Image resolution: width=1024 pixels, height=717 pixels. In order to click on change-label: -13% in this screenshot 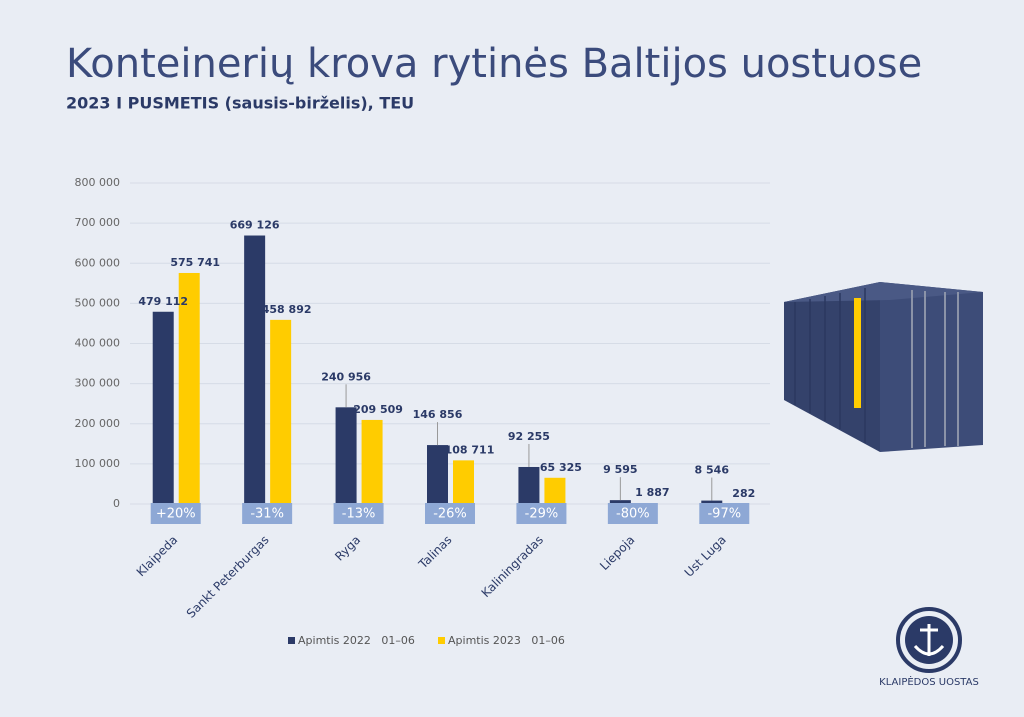, I will do `click(359, 514)`.